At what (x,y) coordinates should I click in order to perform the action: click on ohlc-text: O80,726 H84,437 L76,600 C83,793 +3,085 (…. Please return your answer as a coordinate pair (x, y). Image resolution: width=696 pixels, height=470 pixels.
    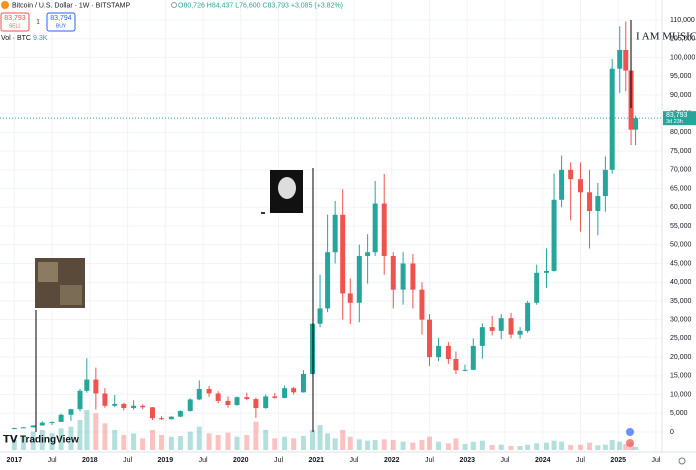
    Looking at the image, I should click on (260, 5).